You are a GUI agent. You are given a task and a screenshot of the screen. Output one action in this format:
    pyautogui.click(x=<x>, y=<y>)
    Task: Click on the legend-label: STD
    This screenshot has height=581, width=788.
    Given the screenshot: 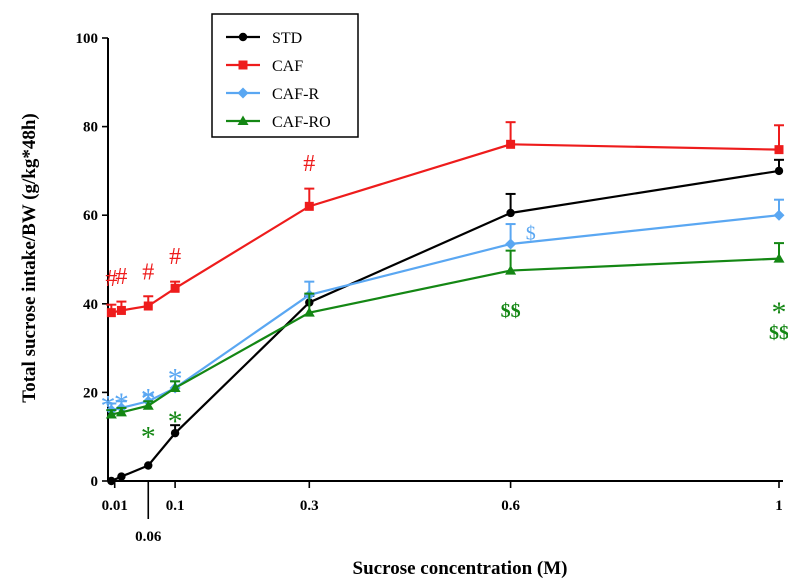 What is the action you would take?
    pyautogui.click(x=287, y=38)
    